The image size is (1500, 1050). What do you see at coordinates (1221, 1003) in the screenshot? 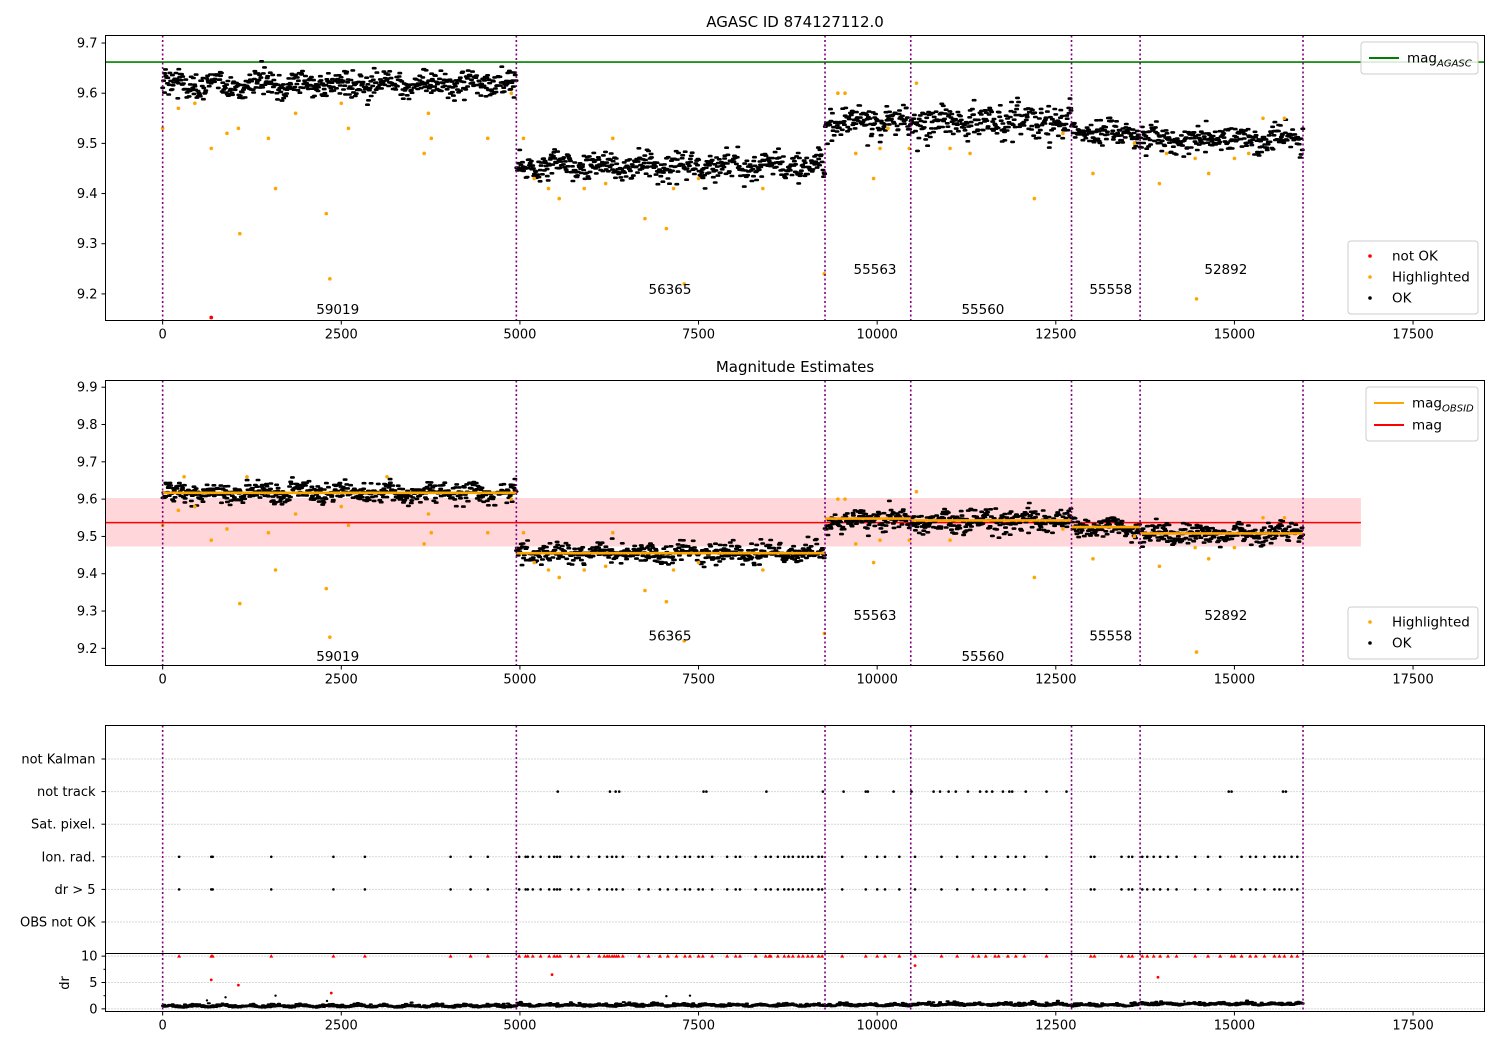
I see `dr-ok-points` at bounding box center [1221, 1003].